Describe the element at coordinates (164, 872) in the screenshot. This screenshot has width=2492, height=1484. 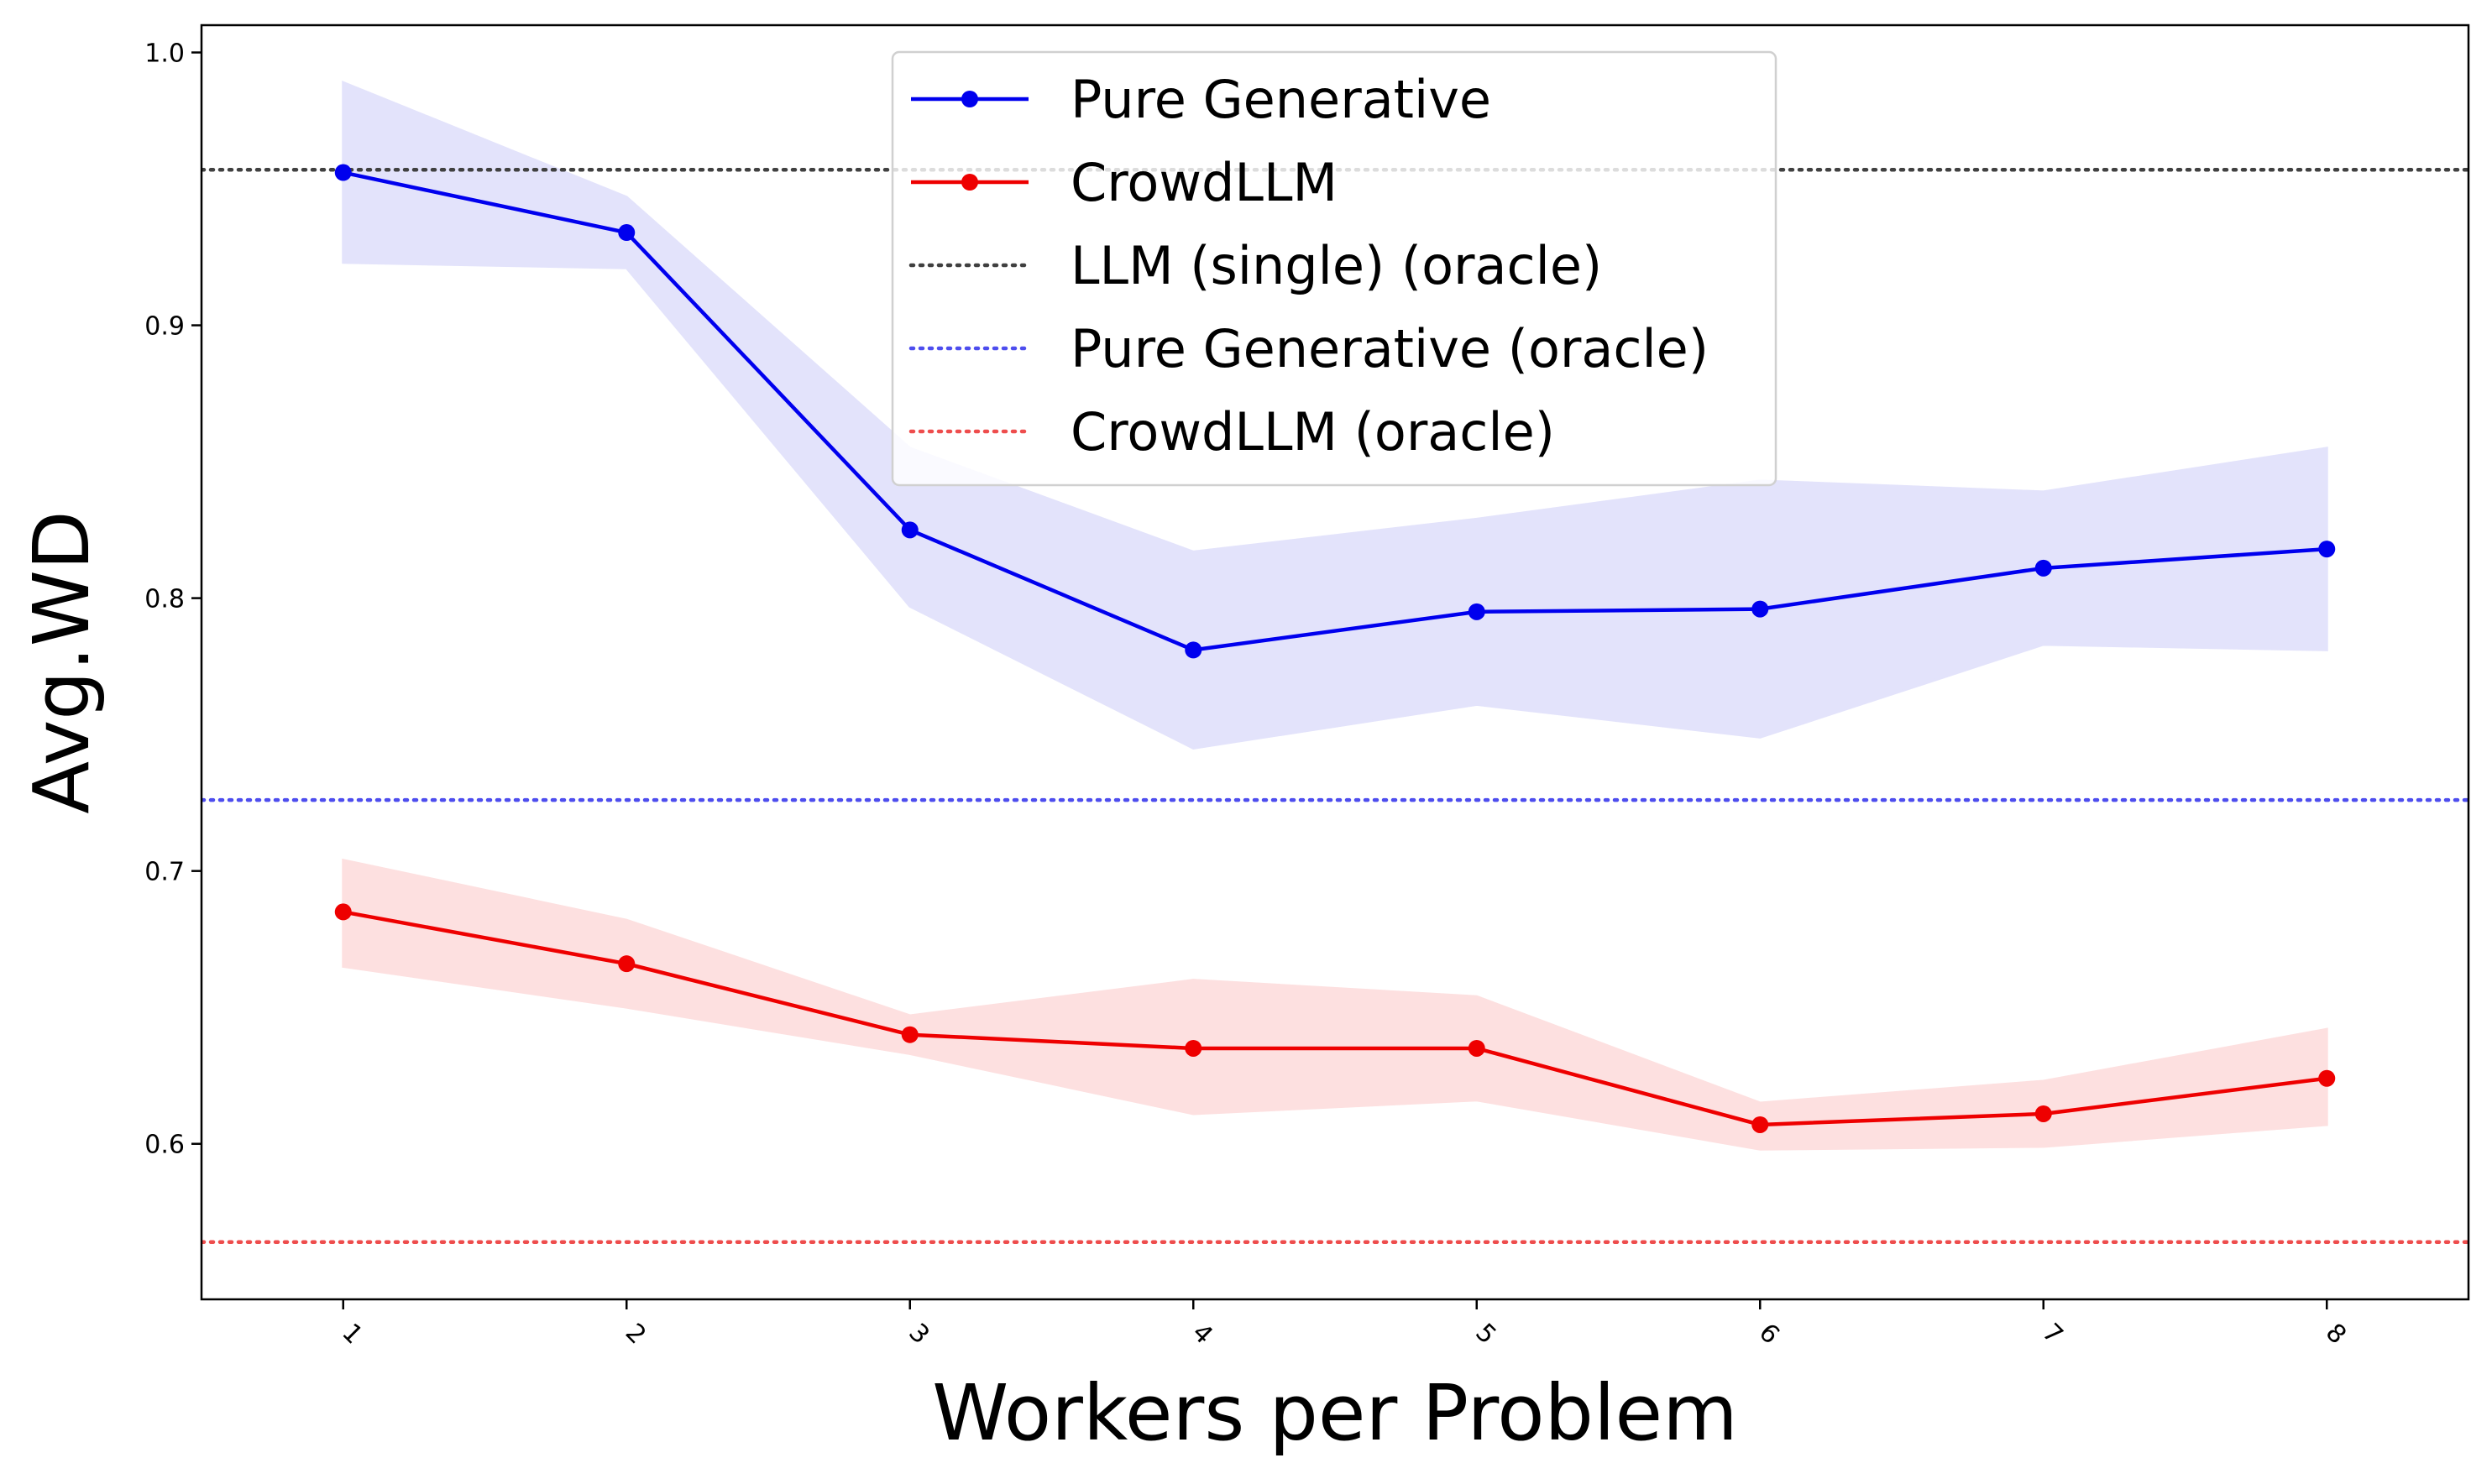
I see `y-tick-label: 0.7` at that location.